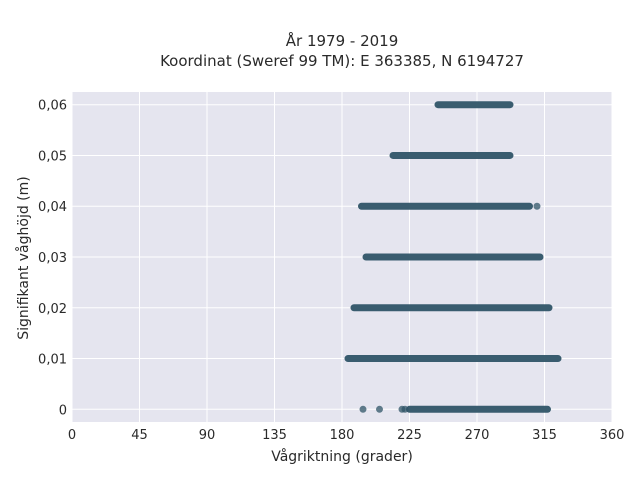 This screenshot has height=480, width=640. Describe the element at coordinates (274, 435) in the screenshot. I see `x-tick-label: 135` at that location.